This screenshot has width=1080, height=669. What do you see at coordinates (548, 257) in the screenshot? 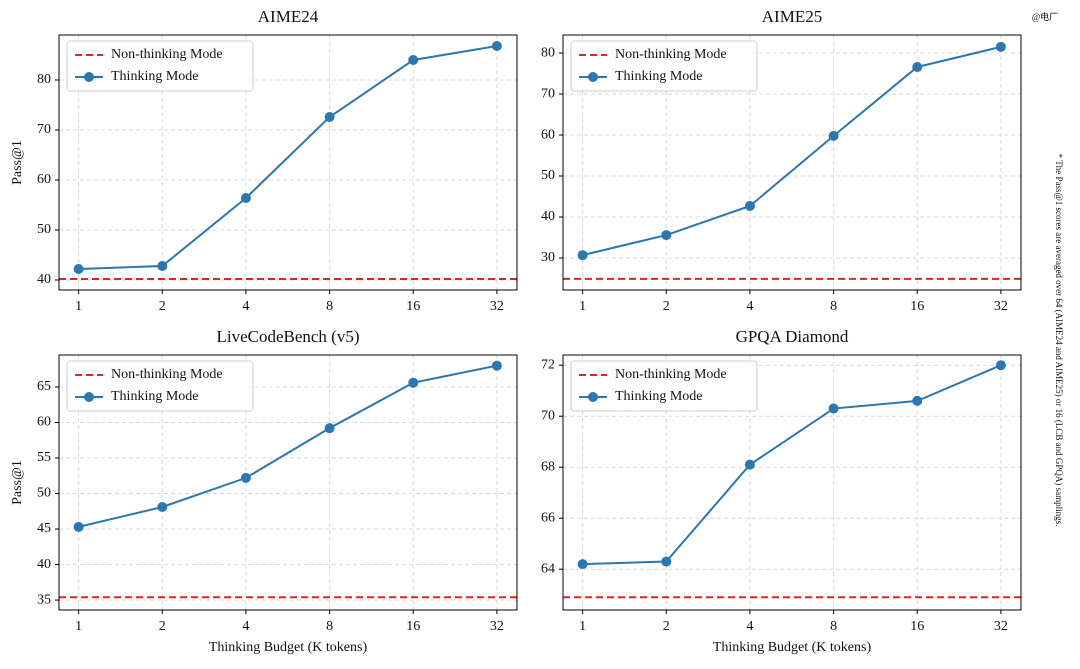
I see `y-tick-label: 30` at bounding box center [548, 257].